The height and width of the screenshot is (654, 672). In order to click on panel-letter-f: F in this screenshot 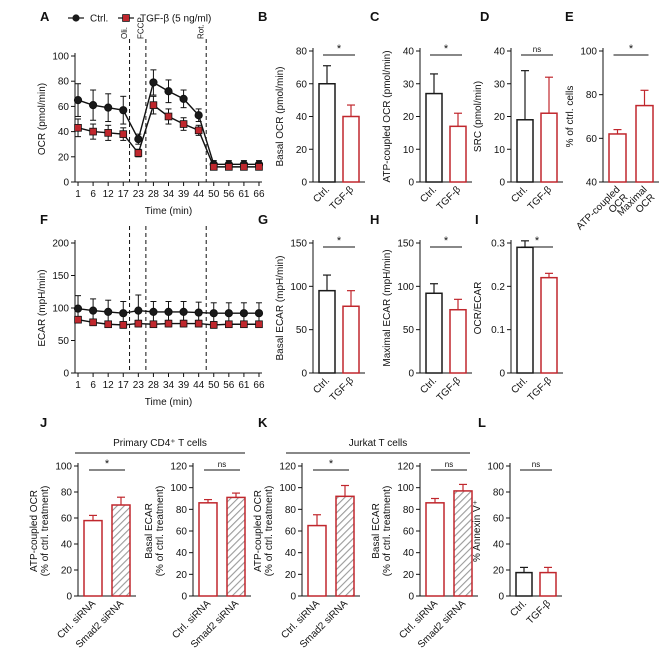, I will do `click(44, 219)`.